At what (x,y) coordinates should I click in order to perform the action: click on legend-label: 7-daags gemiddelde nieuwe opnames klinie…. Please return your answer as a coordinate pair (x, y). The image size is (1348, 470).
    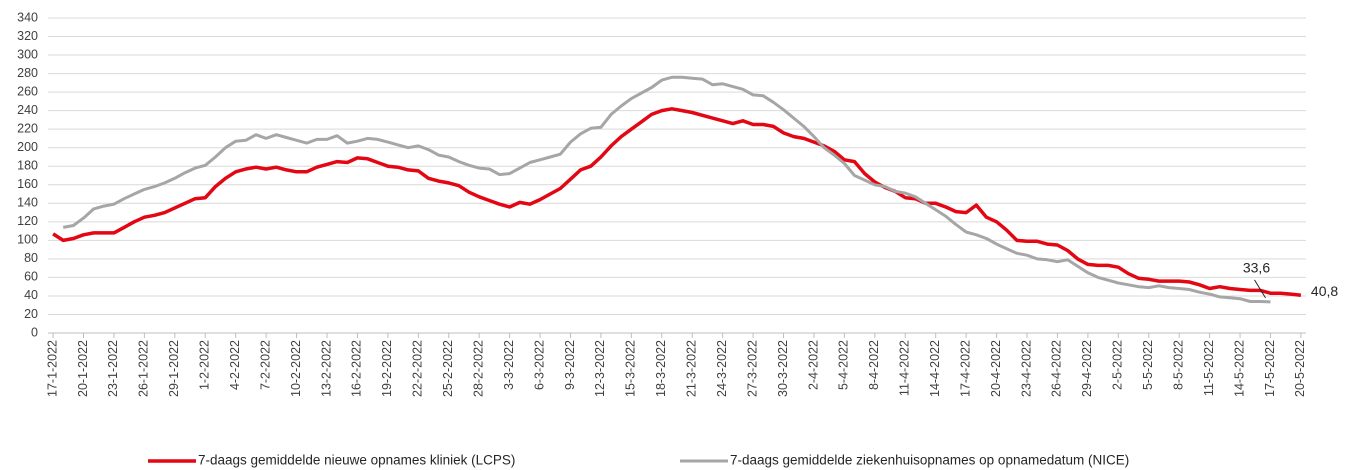
    Looking at the image, I should click on (356, 460).